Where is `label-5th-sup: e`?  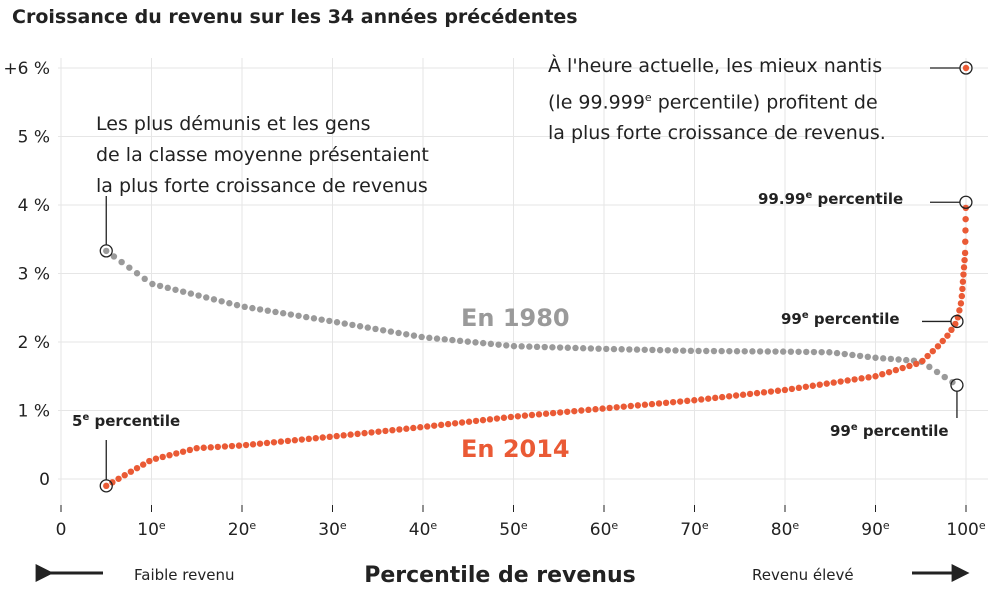
label-5th-sup: e is located at coordinates (86, 417).